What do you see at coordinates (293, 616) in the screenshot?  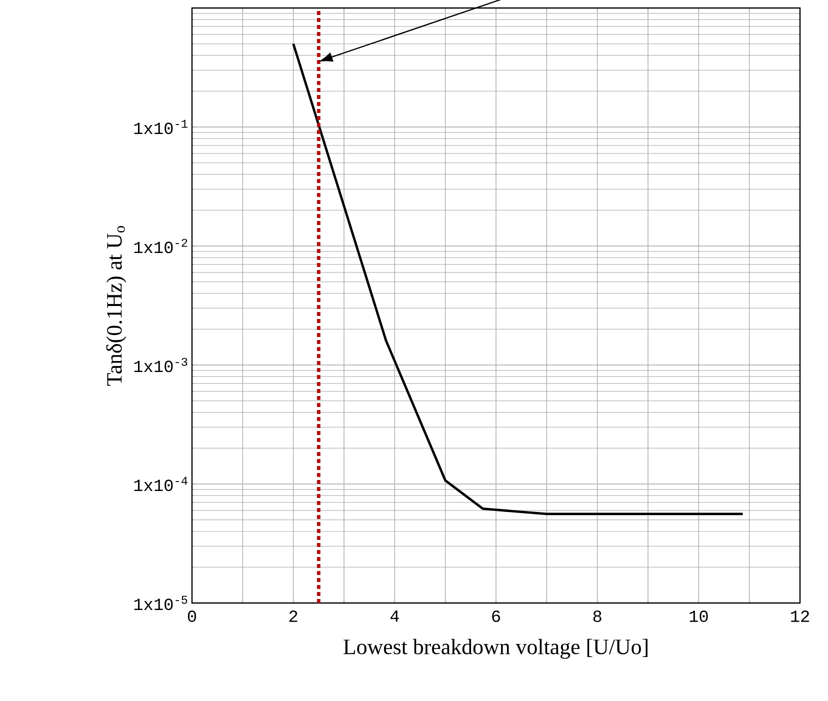 I see `x-tick-label: 2` at bounding box center [293, 616].